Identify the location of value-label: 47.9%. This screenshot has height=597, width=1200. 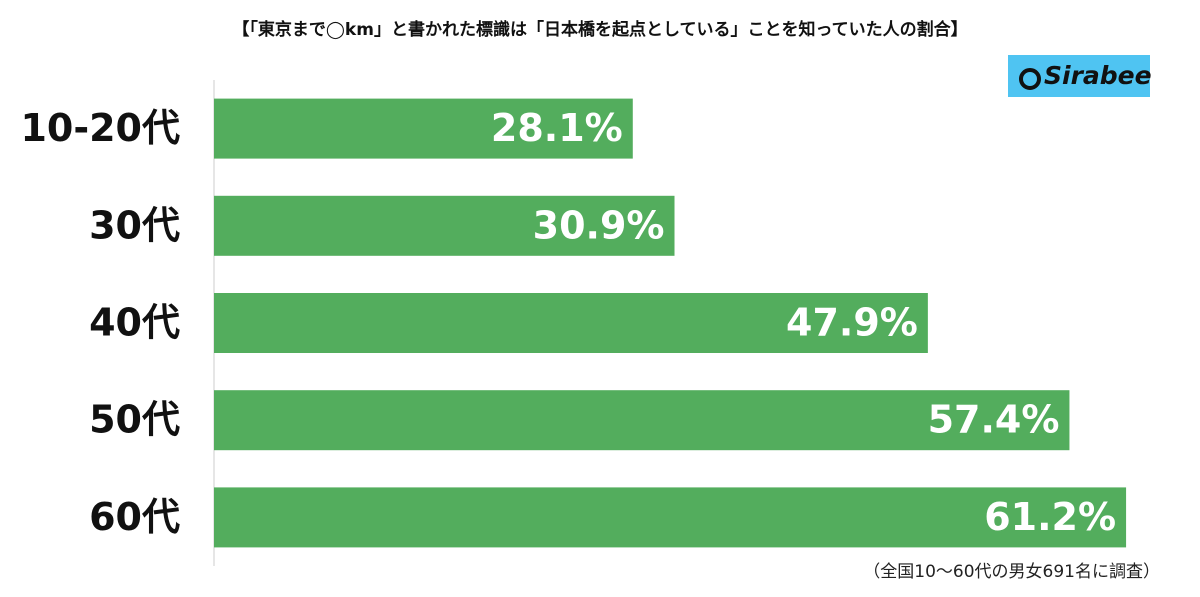
(852, 323).